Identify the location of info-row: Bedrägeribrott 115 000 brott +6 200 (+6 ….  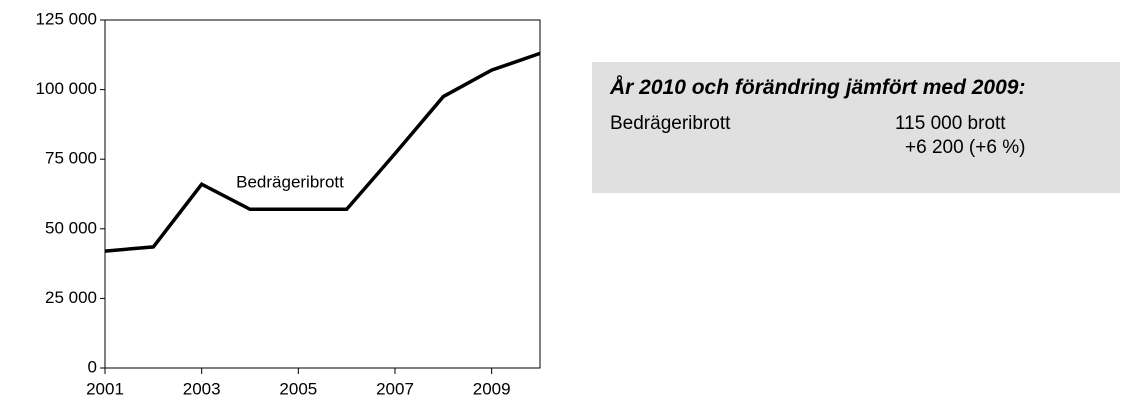
(856, 136).